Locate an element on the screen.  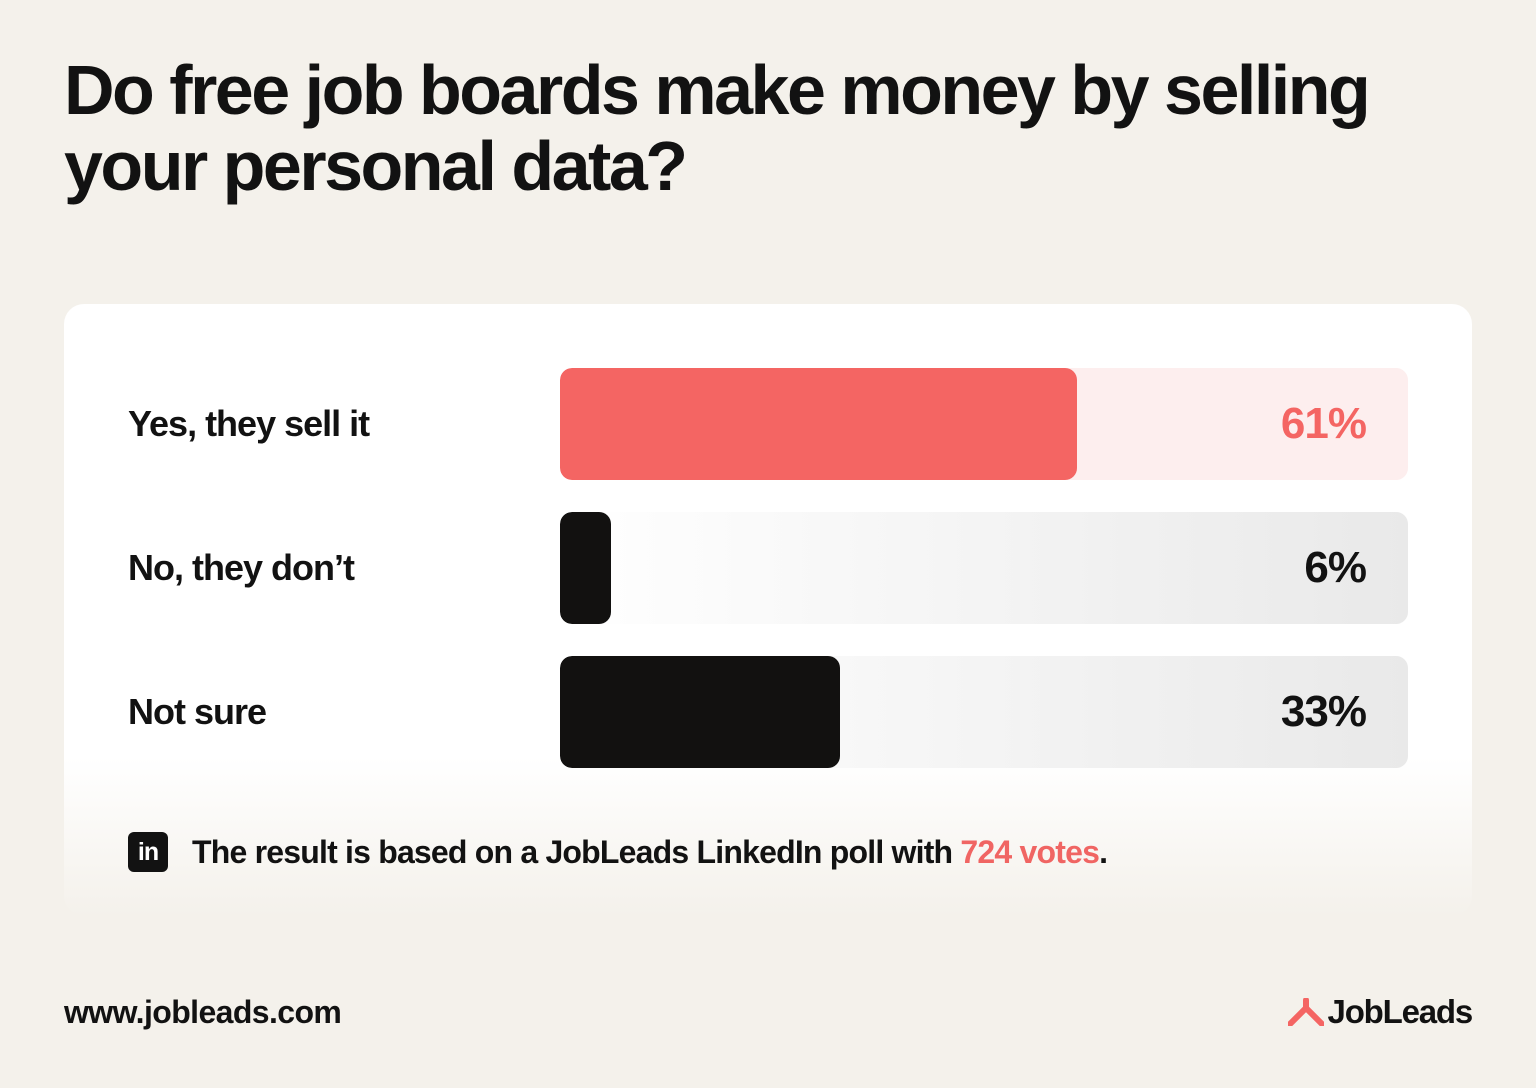
bar-row: No, they don’t 6% is located at coordinates (768, 568).